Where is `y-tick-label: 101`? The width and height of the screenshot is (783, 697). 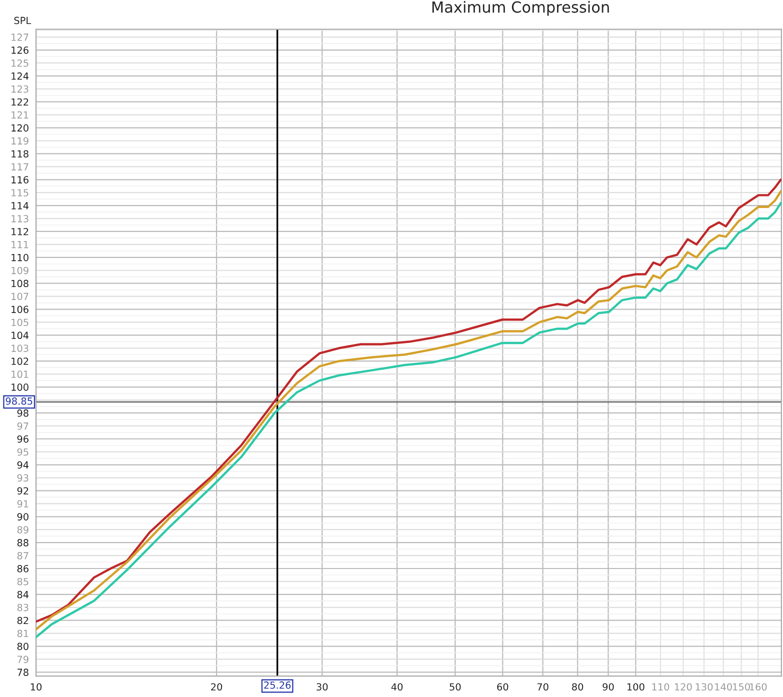 y-tick-label: 101 is located at coordinates (20, 374).